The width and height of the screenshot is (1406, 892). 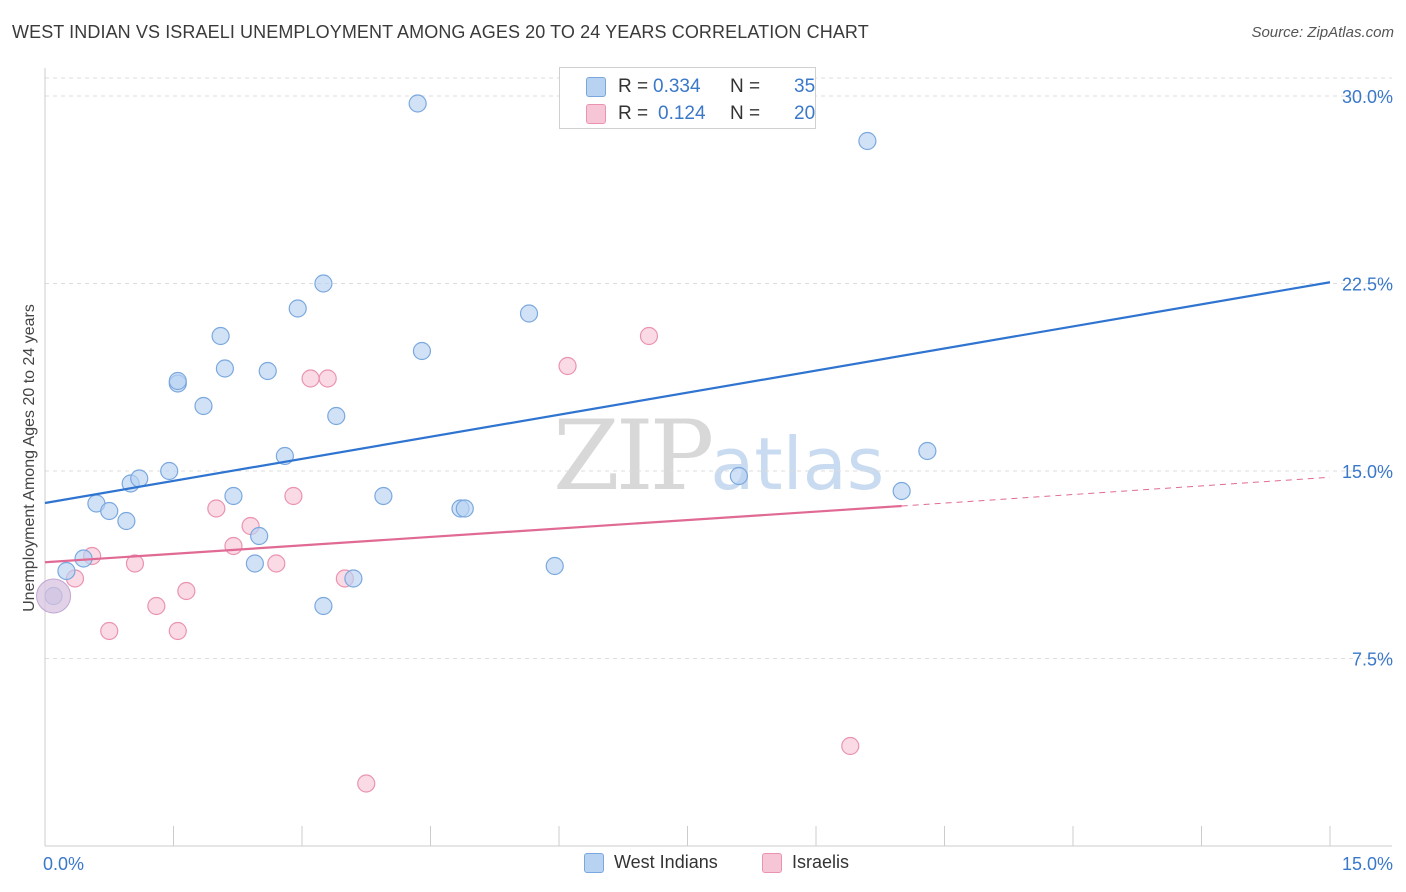 What do you see at coordinates (1367, 472) in the screenshot?
I see `y-tick-label: 15.0%` at bounding box center [1367, 472].